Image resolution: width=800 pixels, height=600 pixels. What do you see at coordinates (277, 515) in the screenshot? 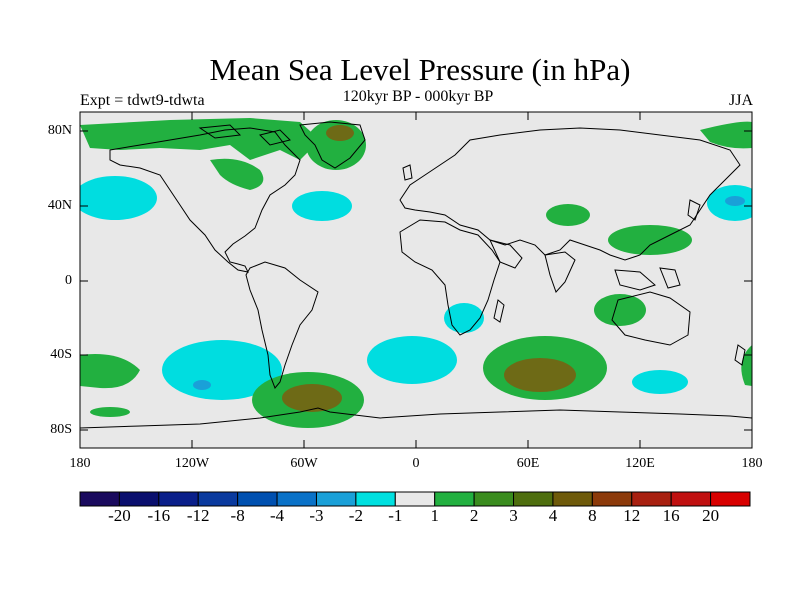
I see `colorbar-tick-label: -4` at bounding box center [277, 515].